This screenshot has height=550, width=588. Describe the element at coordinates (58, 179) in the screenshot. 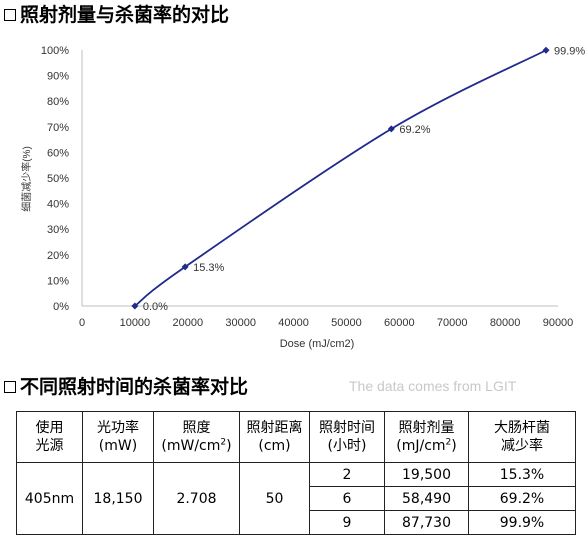

I see `y-tick-label: 50%` at that location.